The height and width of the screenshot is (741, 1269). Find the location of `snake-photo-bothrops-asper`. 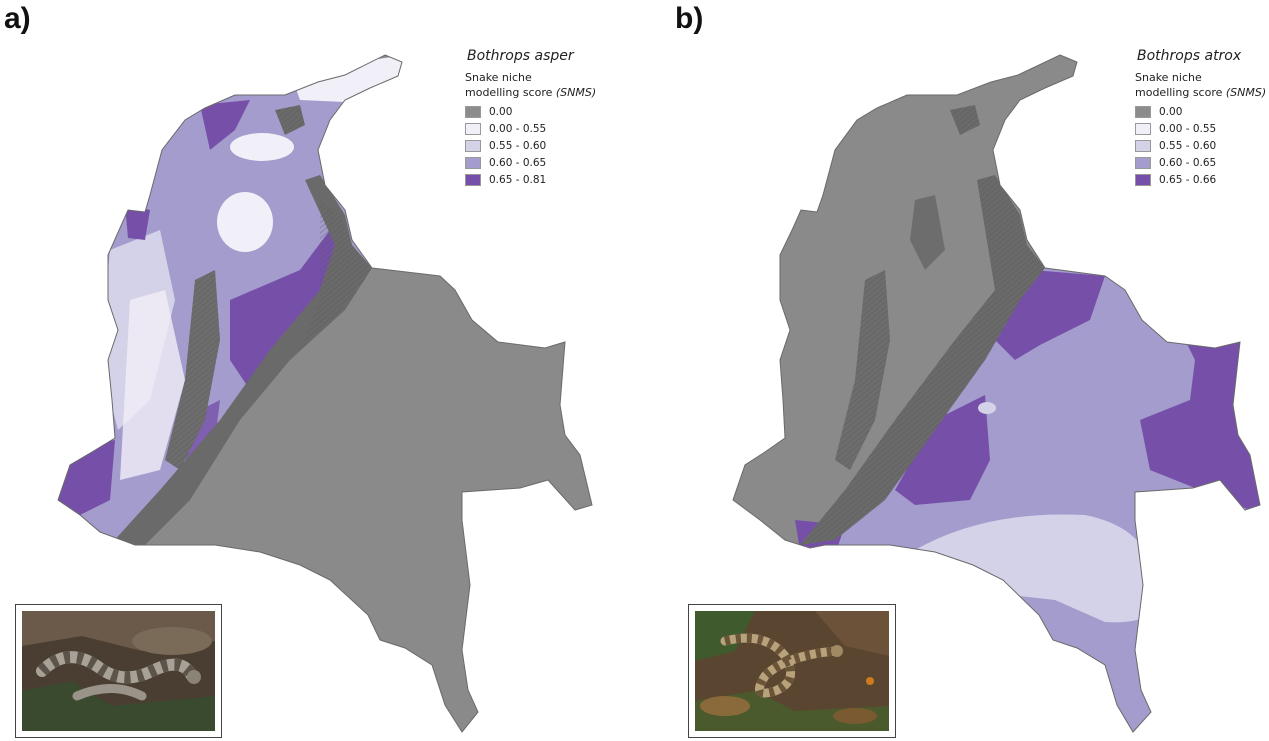

snake-photo-bothrops-asper is located at coordinates (118, 671).